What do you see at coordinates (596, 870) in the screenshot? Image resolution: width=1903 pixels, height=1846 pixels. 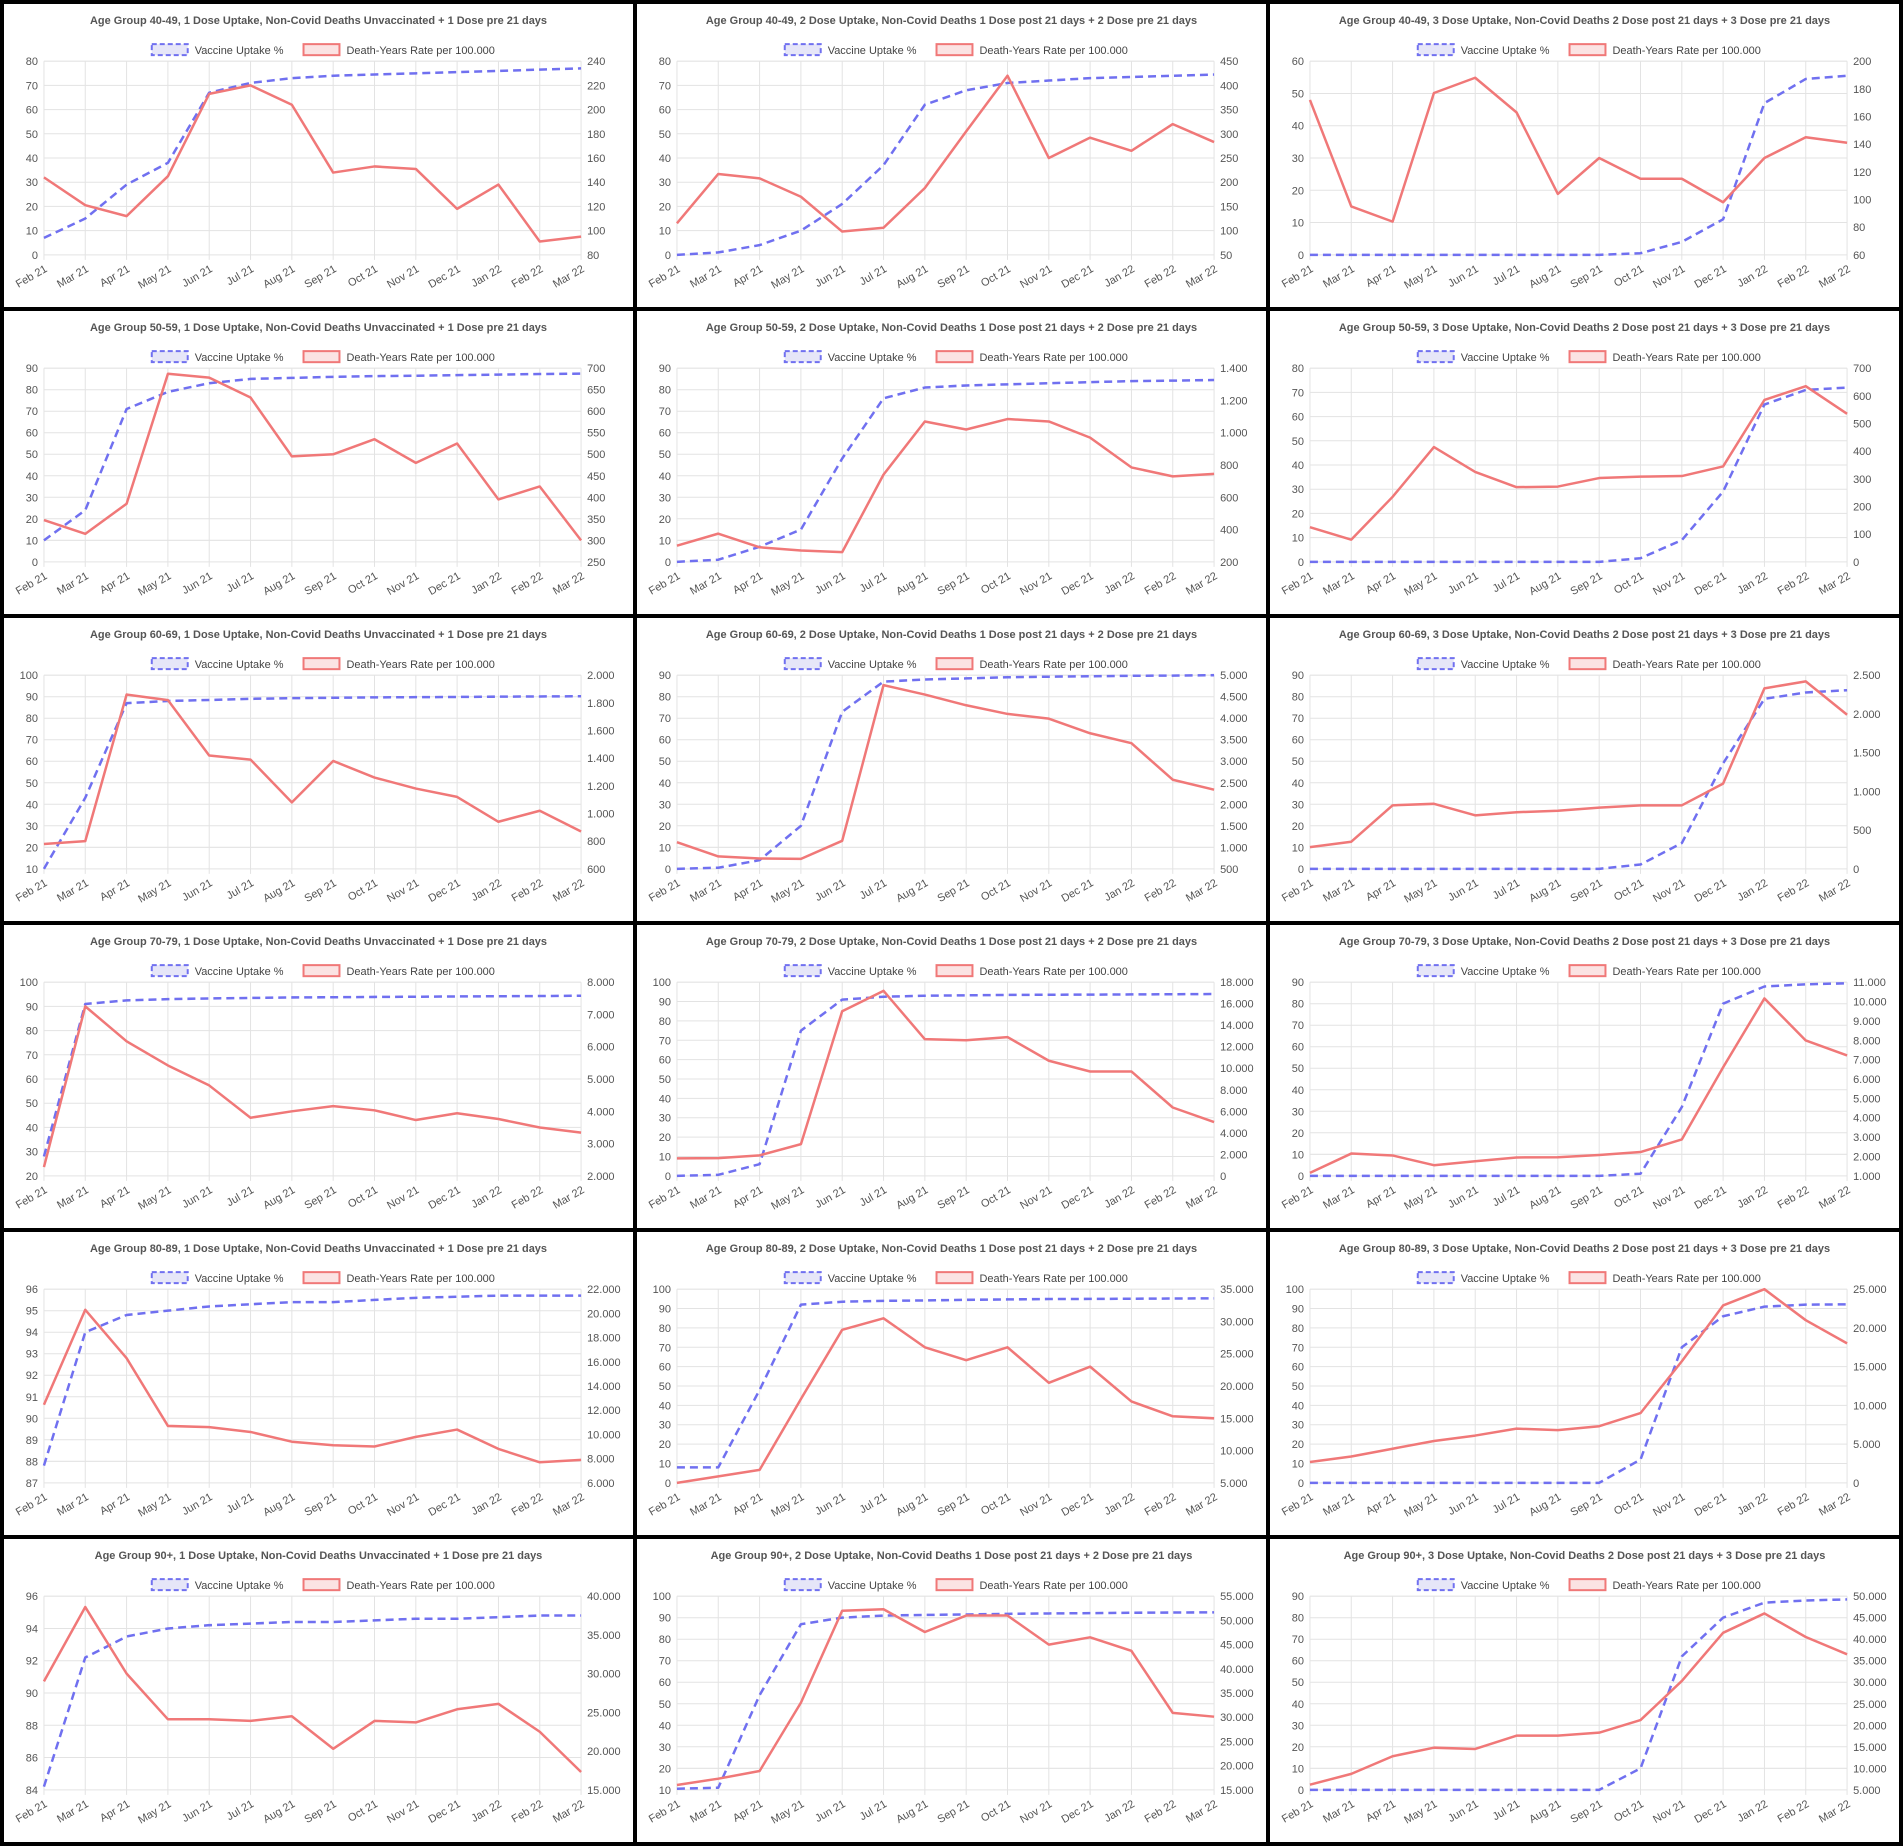 I see `y2-tick-label: 600` at bounding box center [596, 870].